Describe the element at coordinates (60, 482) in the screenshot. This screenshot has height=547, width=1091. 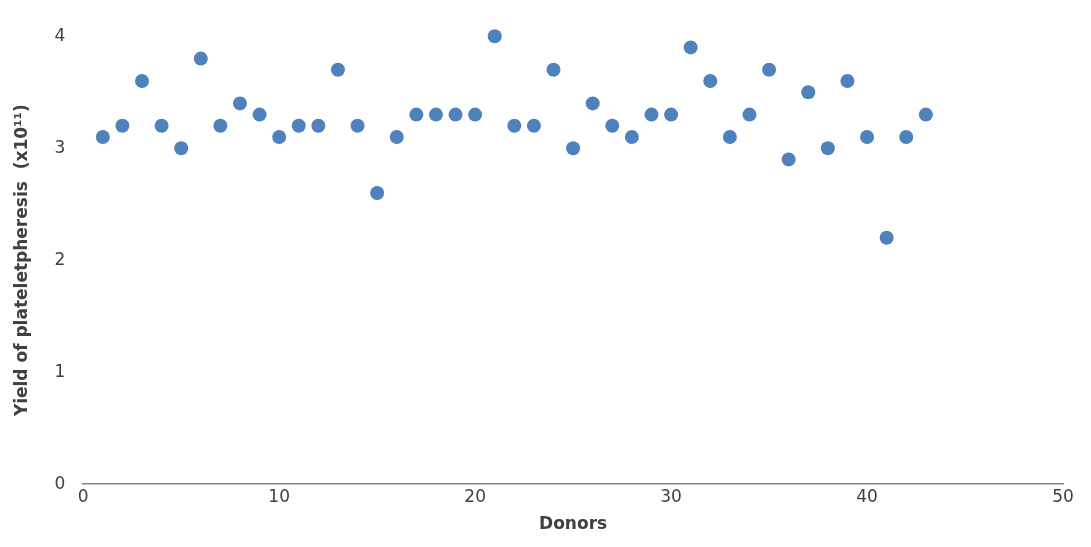
I see `y-tick-label: 0` at that location.